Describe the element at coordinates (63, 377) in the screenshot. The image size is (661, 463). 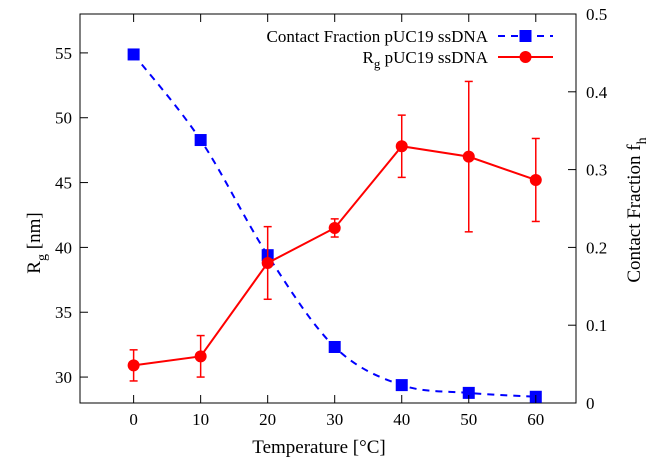
I see `y-left-tick-label: 30` at that location.